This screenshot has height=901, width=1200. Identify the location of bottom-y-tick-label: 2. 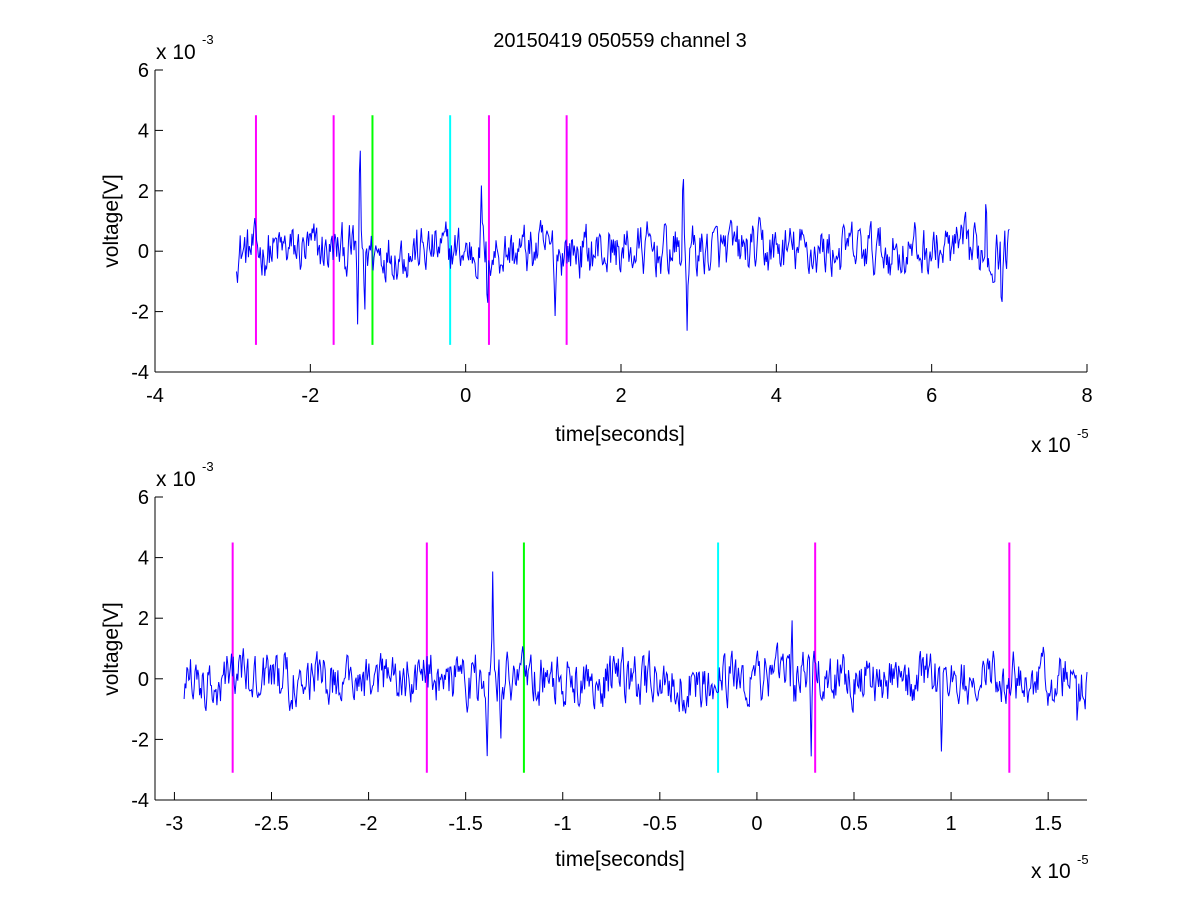
(143, 619).